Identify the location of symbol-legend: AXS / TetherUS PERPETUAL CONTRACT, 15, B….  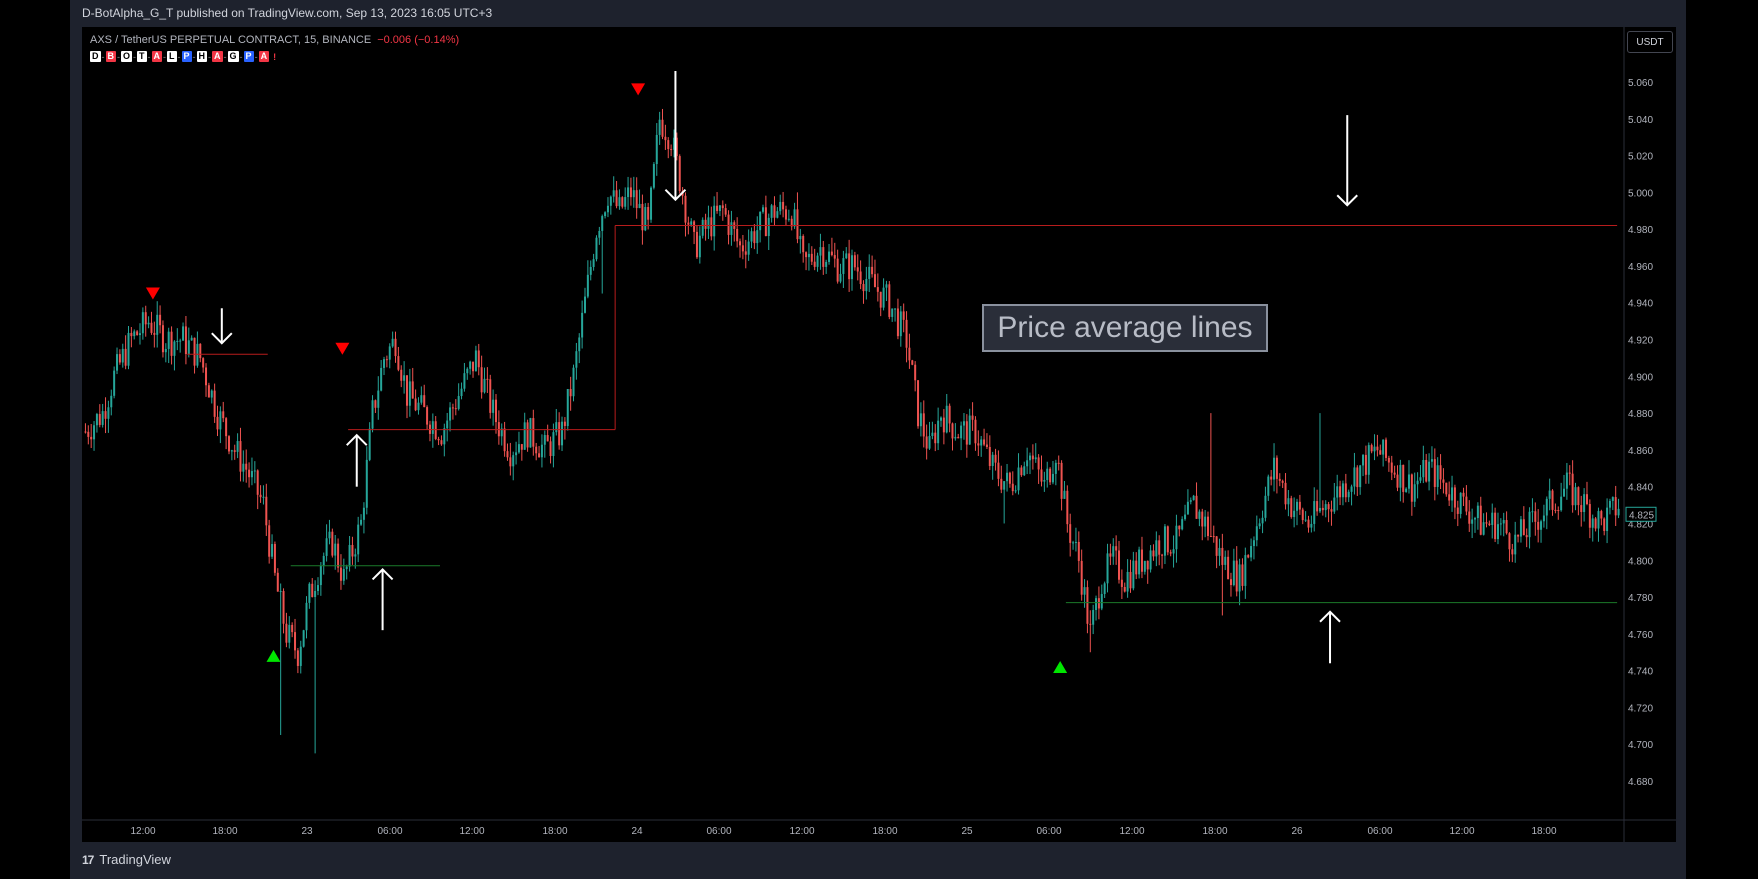
(274, 40).